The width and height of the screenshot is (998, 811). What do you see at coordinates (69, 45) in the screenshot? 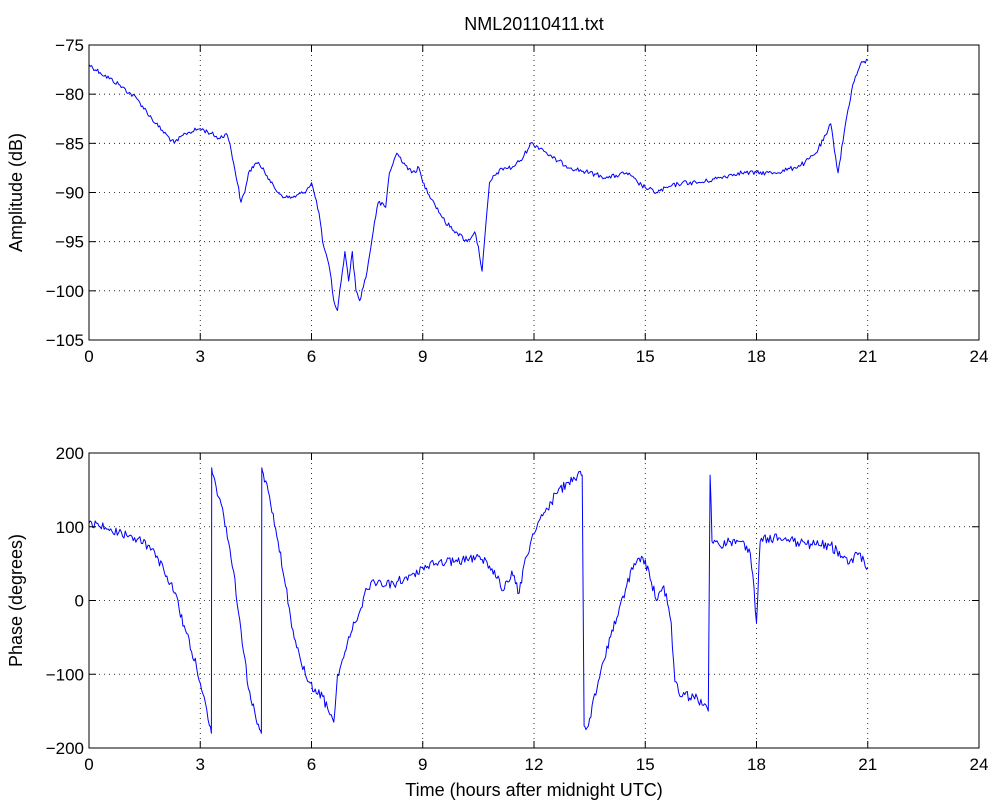
I see `y-tick-label: −75` at bounding box center [69, 45].